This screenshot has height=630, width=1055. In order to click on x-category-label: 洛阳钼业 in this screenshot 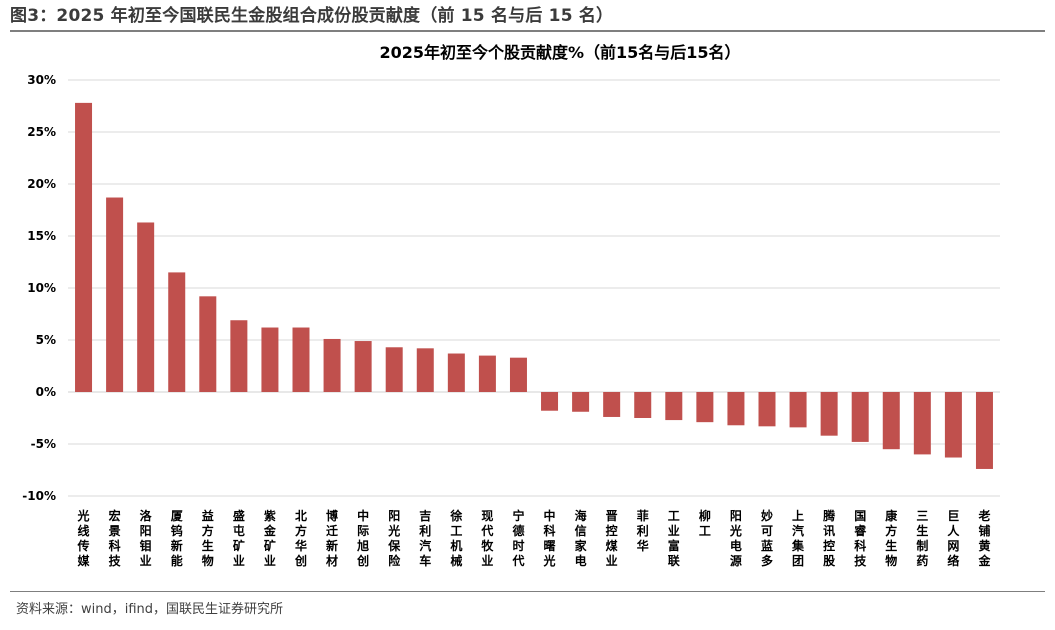, I will do `click(146, 538)`.